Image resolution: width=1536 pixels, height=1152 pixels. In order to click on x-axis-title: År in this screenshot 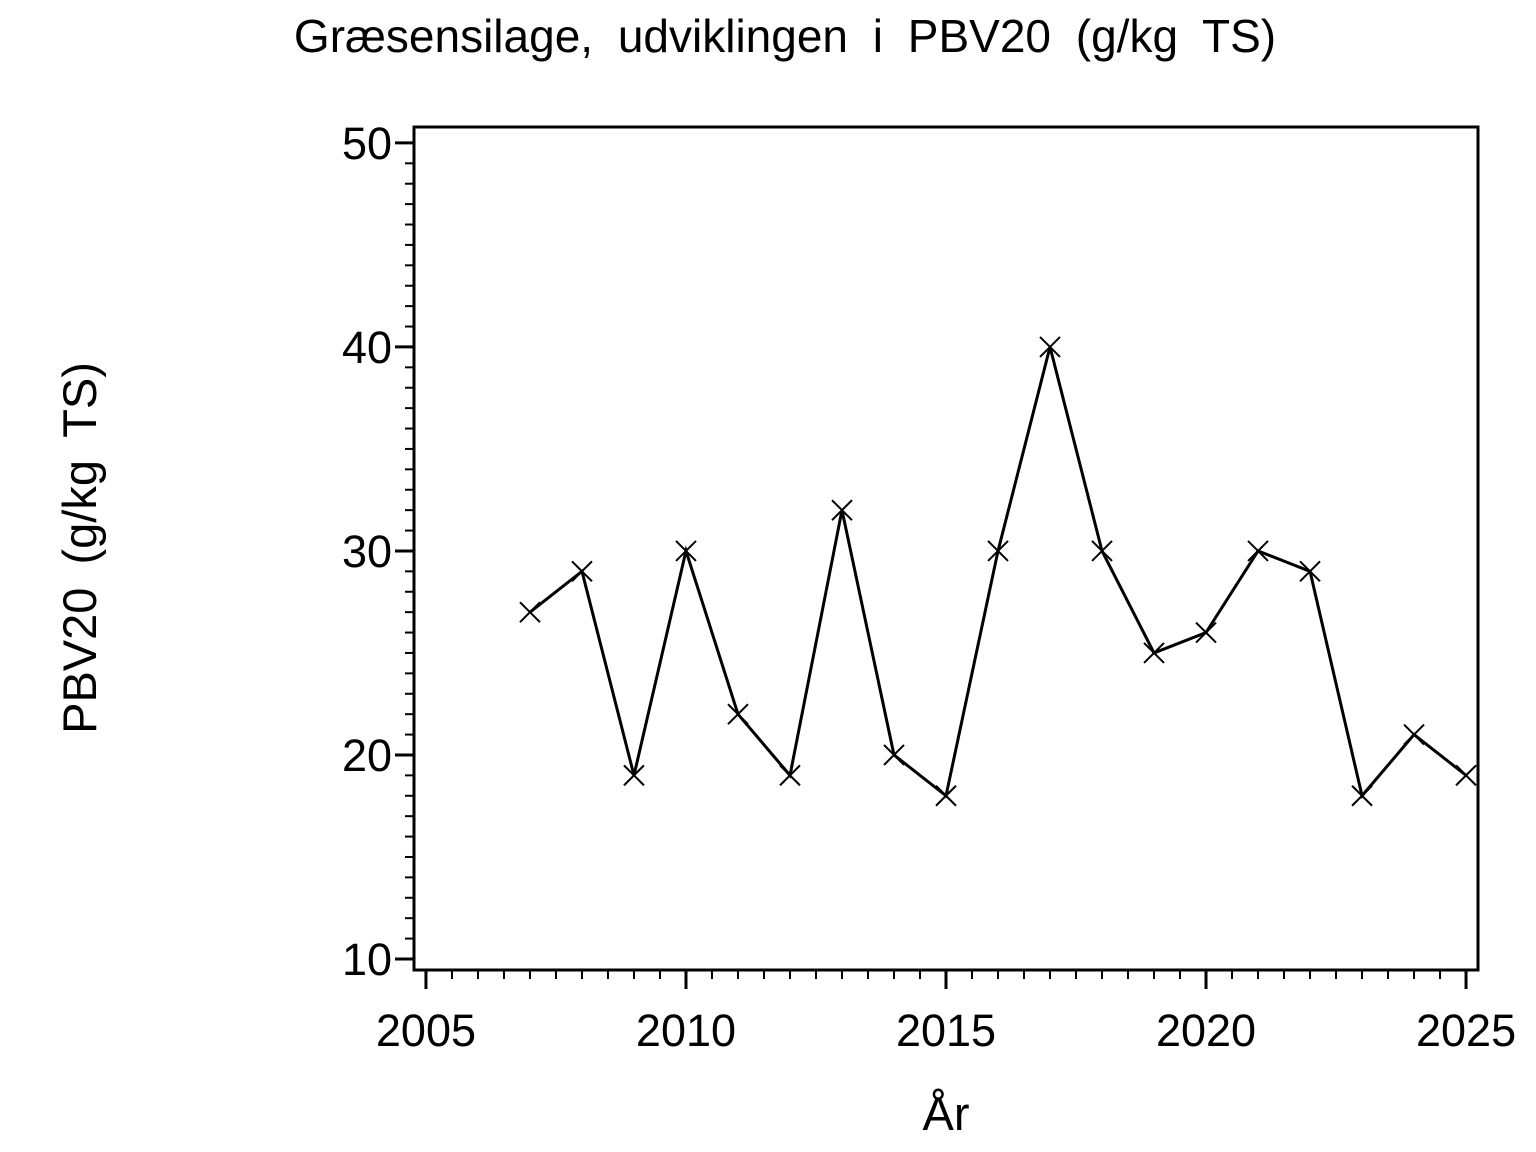, I will do `click(946, 1113)`.